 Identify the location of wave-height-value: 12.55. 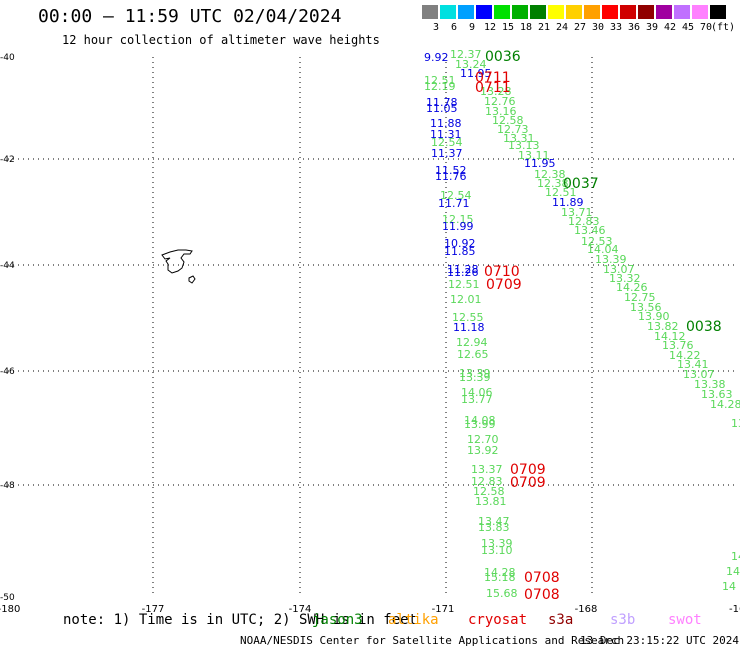
(468, 317).